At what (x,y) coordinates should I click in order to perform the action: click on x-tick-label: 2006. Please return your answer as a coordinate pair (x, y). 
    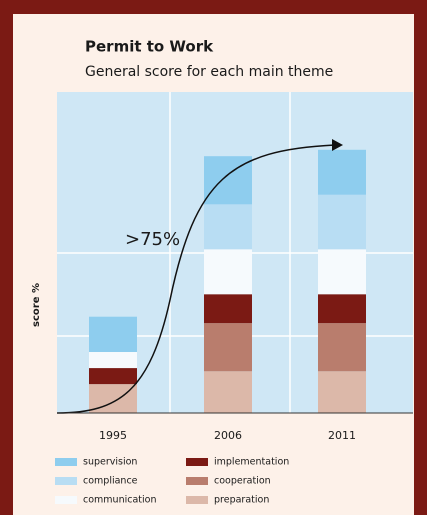
    Looking at the image, I should click on (228, 435).